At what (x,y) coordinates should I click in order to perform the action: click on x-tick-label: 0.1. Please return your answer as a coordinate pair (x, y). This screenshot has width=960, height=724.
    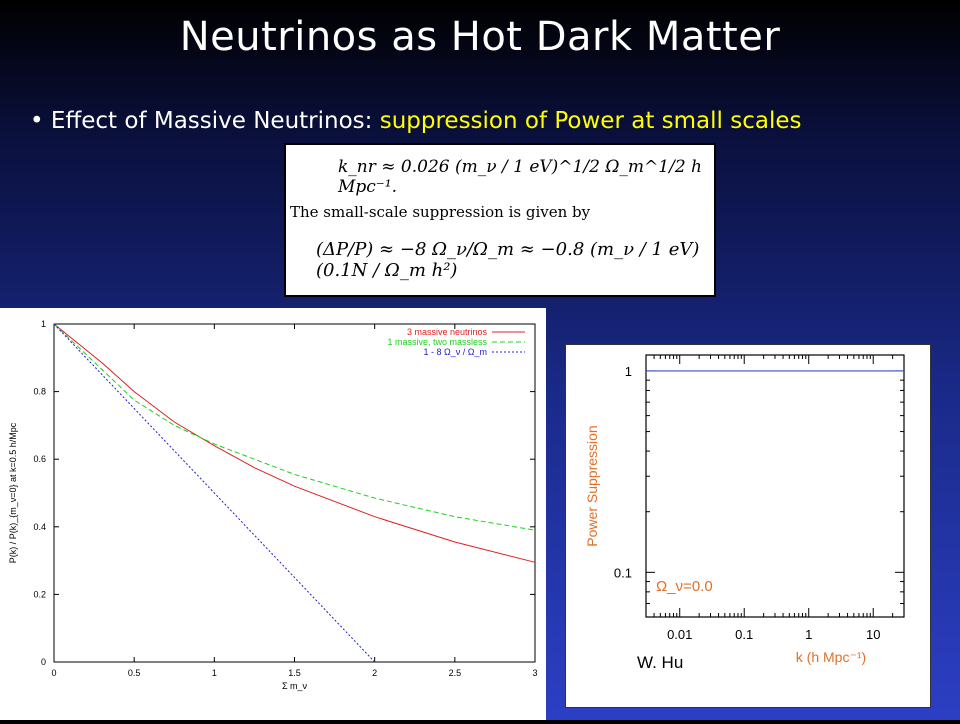
    Looking at the image, I should click on (744, 634).